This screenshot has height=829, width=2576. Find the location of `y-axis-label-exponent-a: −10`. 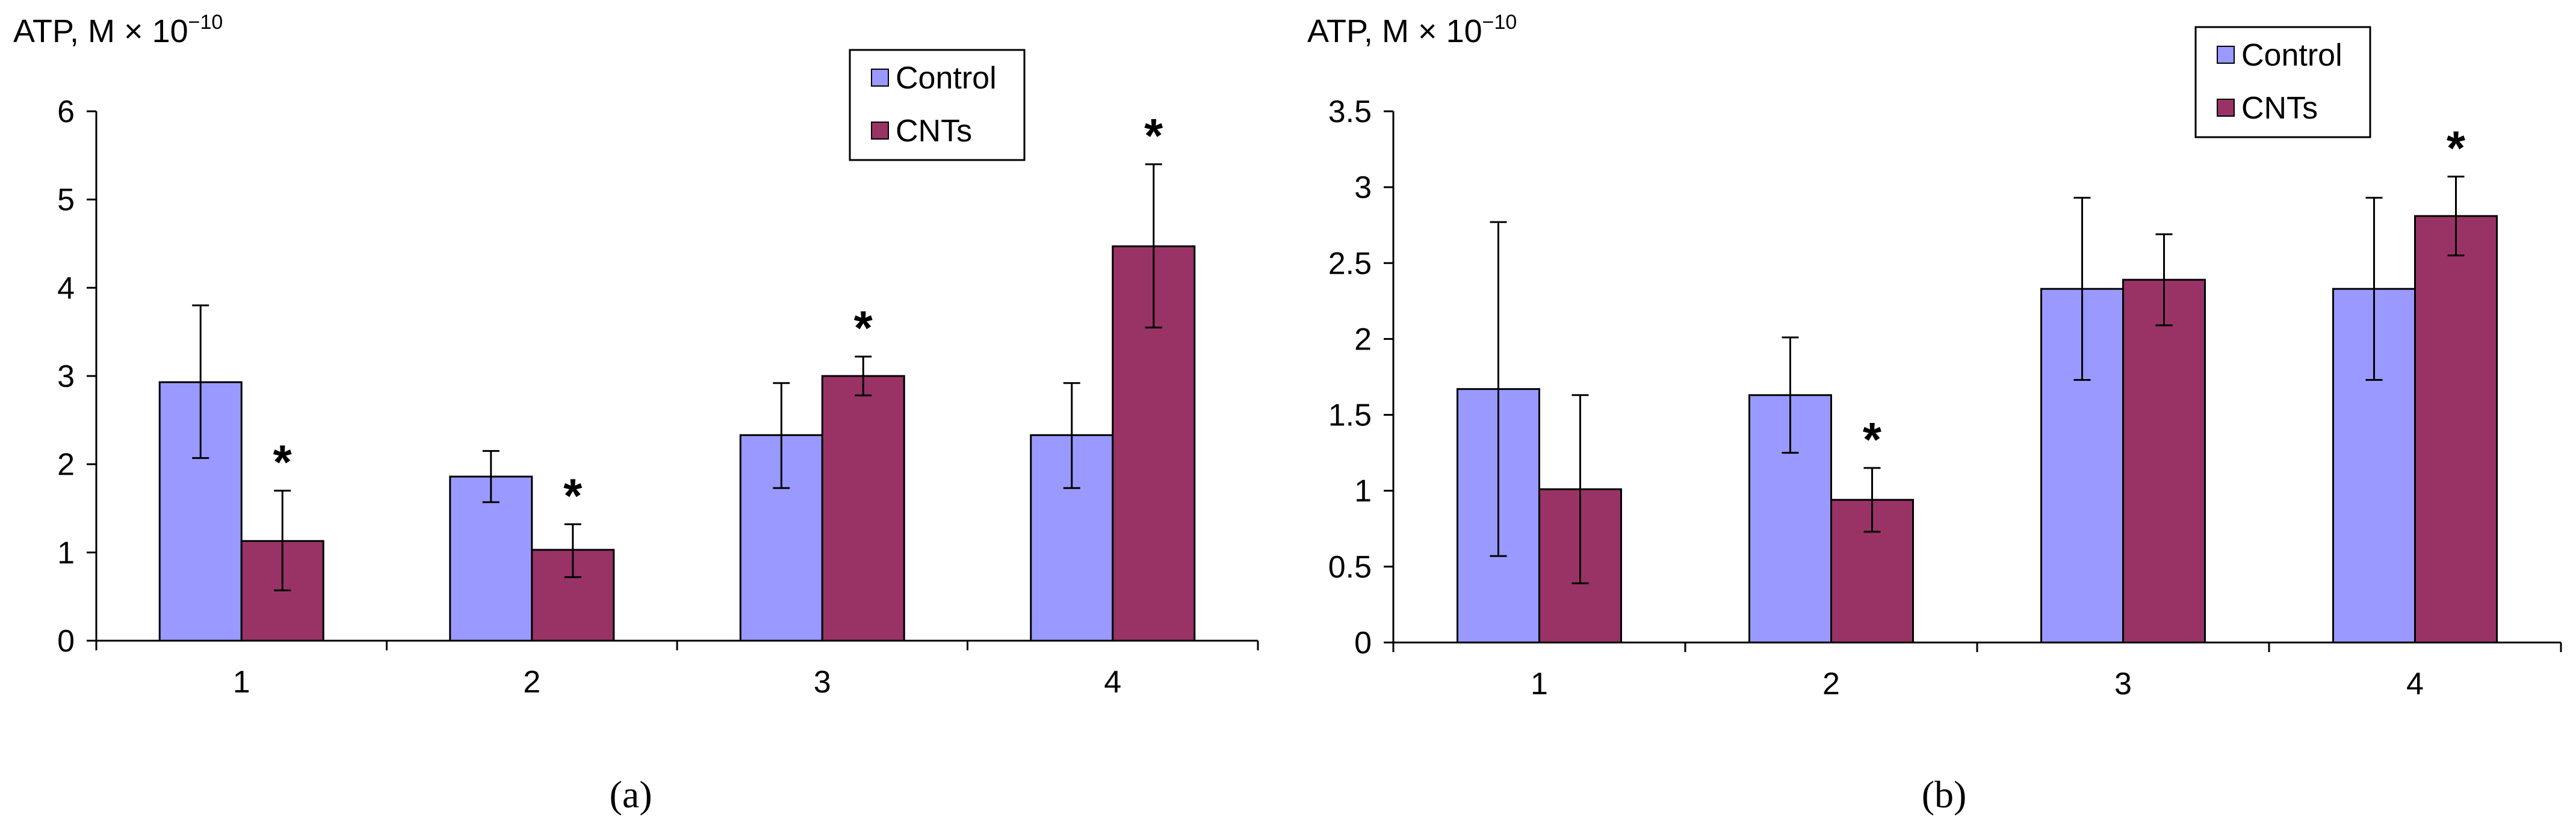

y-axis-label-exponent-a: −10 is located at coordinates (205, 22).